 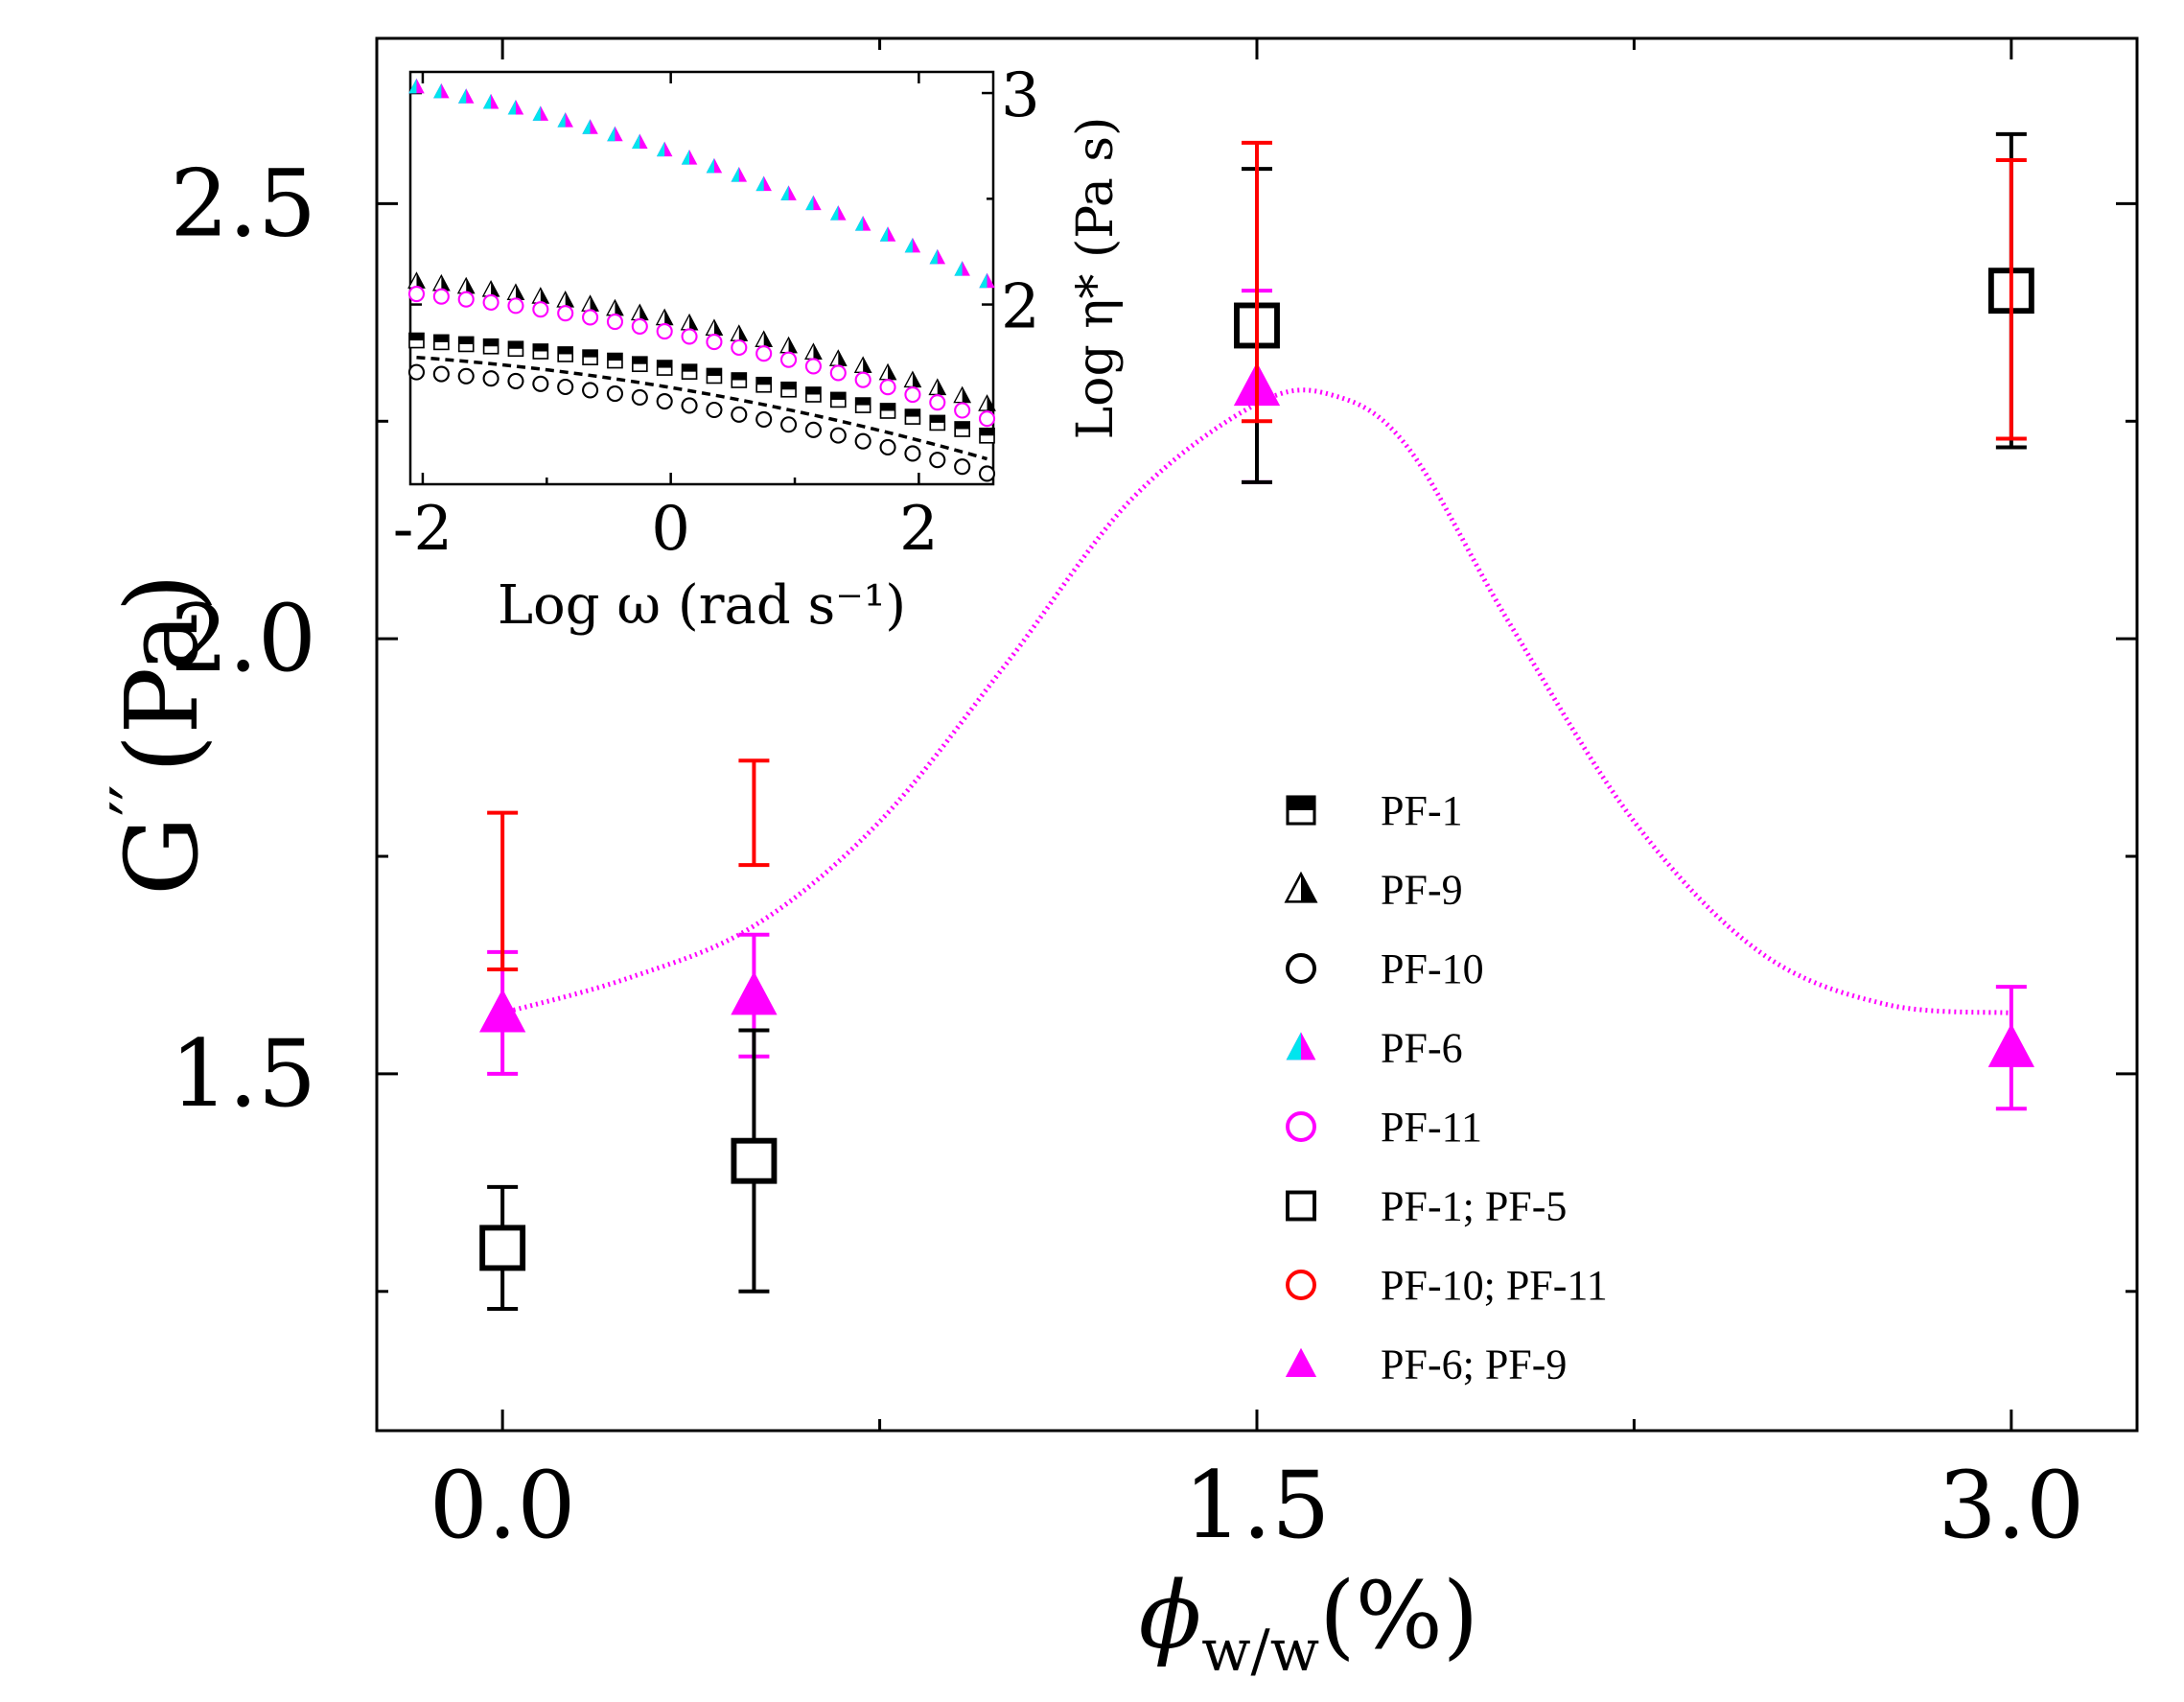 I want to click on inset-series-fit, so click(x=702, y=408).